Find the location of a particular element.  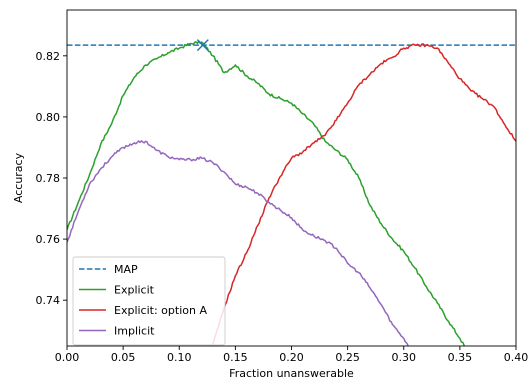

x-tick-label: 0.30 is located at coordinates (404, 357).